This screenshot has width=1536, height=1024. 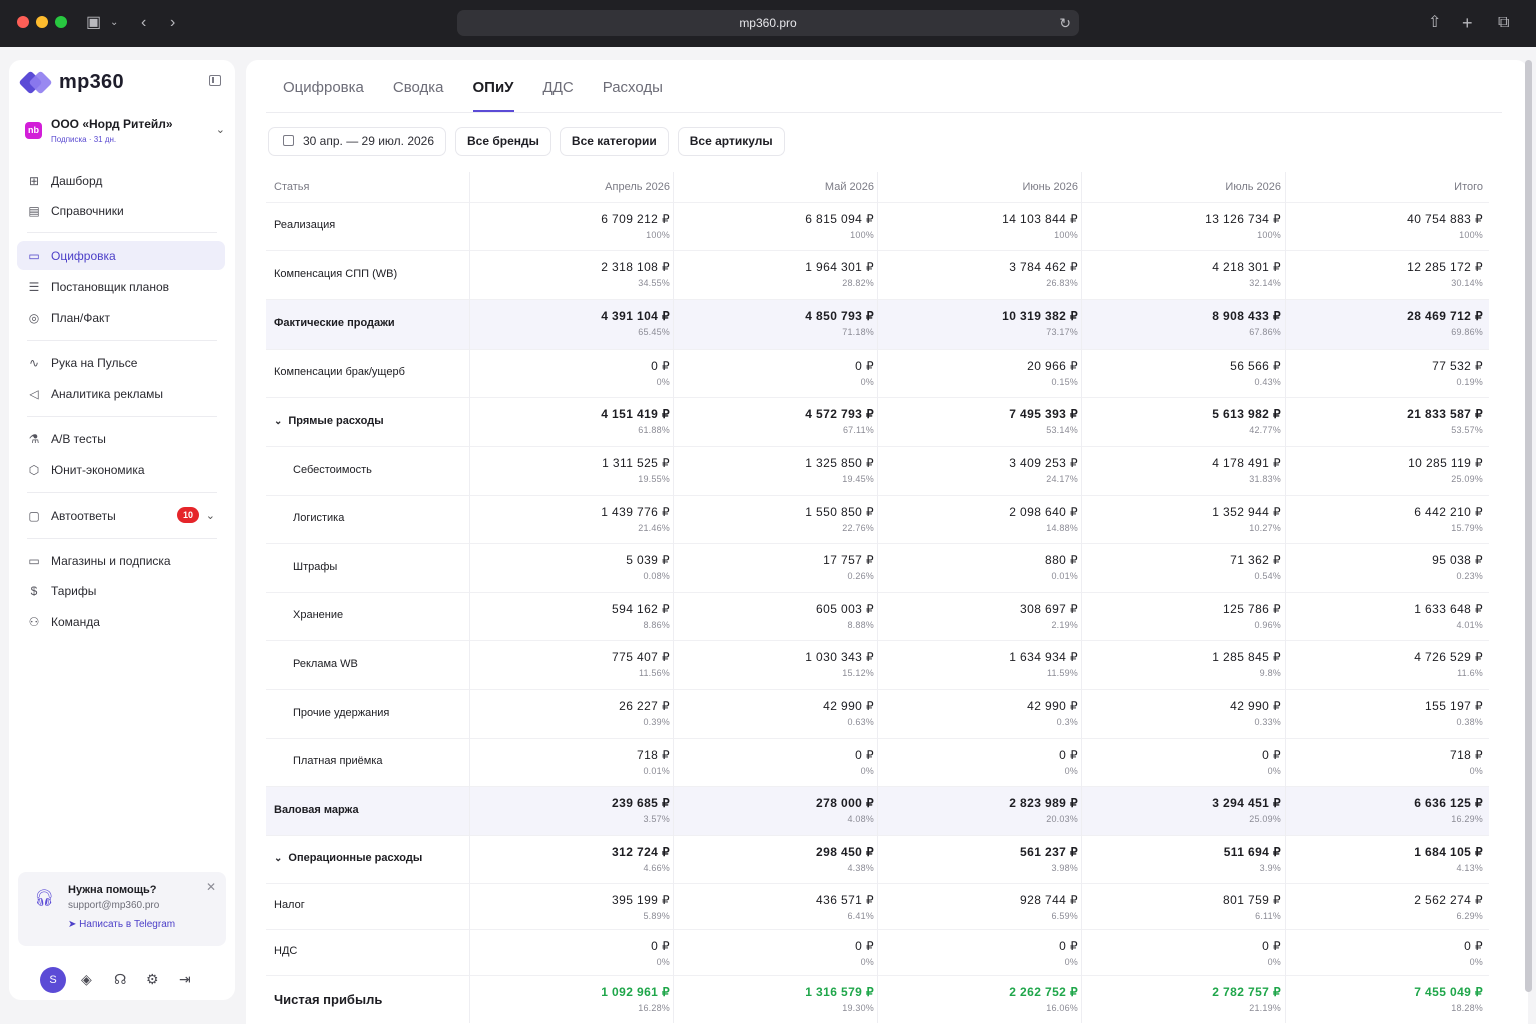 What do you see at coordinates (61, 22) in the screenshot?
I see `maximize-window-button` at bounding box center [61, 22].